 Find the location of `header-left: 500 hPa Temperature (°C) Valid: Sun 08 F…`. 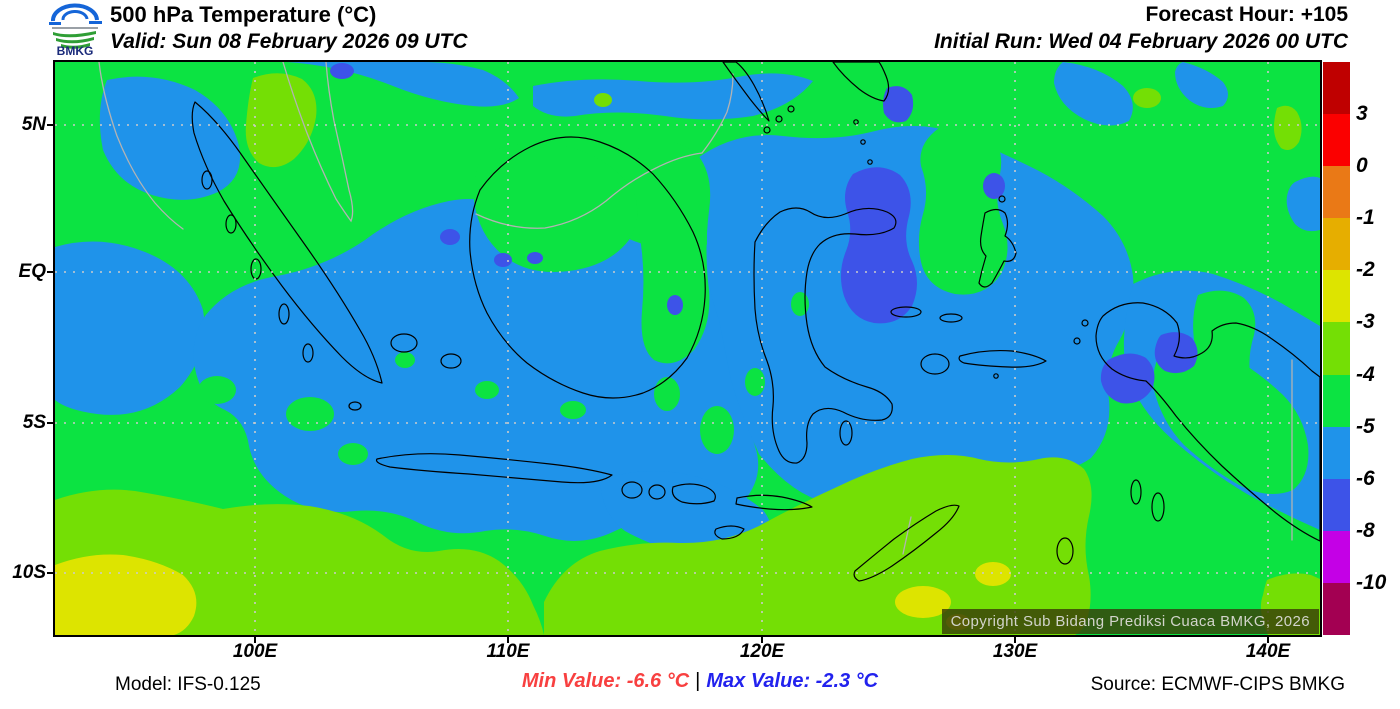

header-left: 500 hPa Temperature (°C) Valid: Sun 08 F… is located at coordinates (289, 28).